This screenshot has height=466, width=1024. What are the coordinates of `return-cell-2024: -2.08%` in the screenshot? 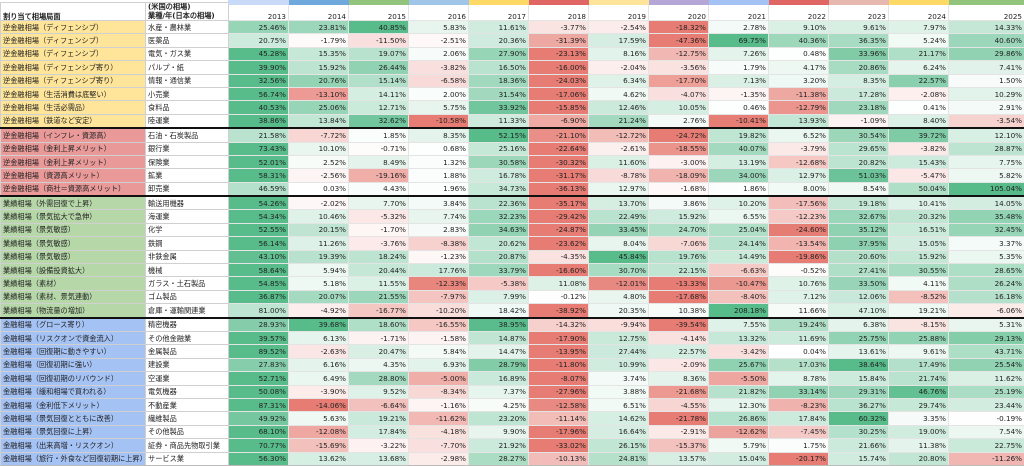 It's located at (919, 93).